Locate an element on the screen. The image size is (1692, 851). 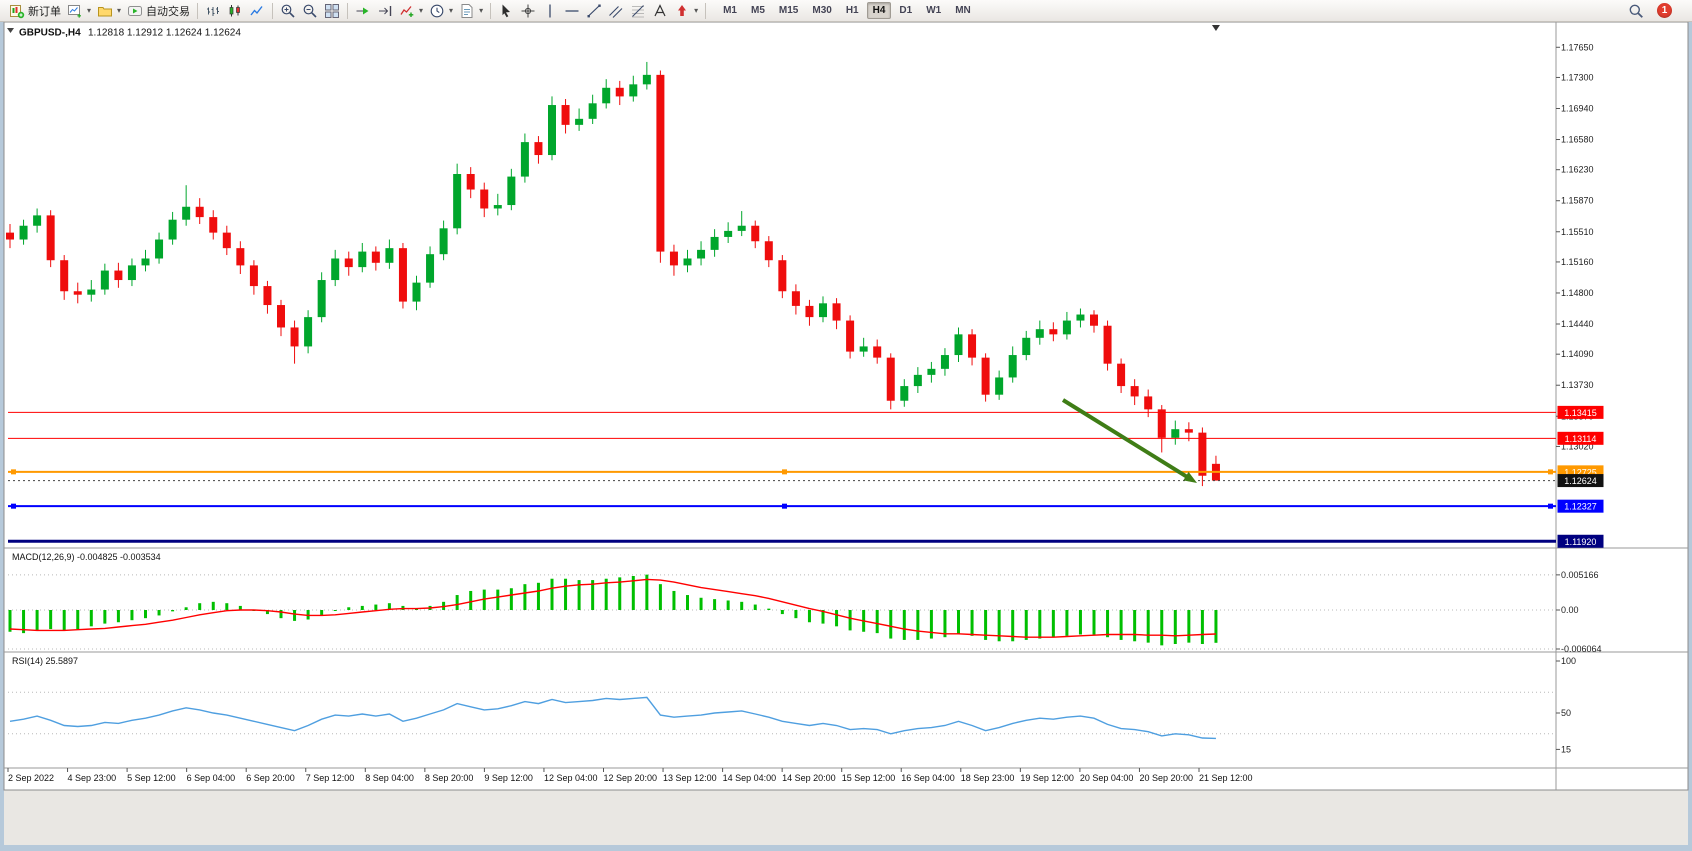
fibonacci-button is located at coordinates (638, 11).